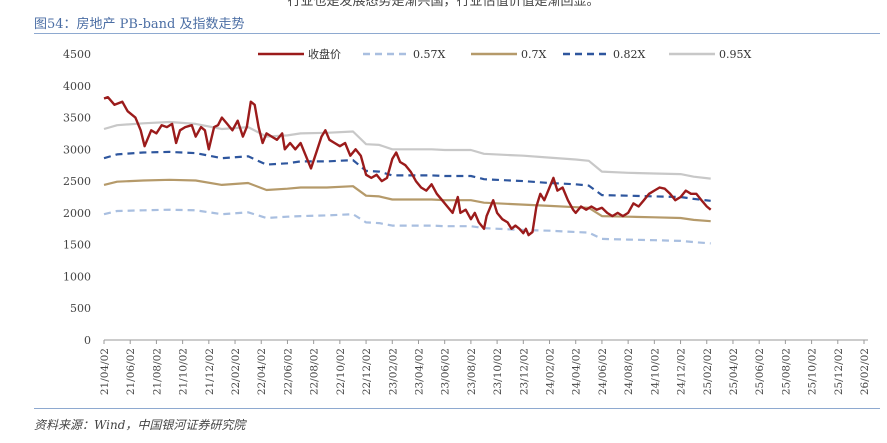  What do you see at coordinates (708, 371) in the screenshot?
I see `x-tick-label: 25/02/02` at bounding box center [708, 371].